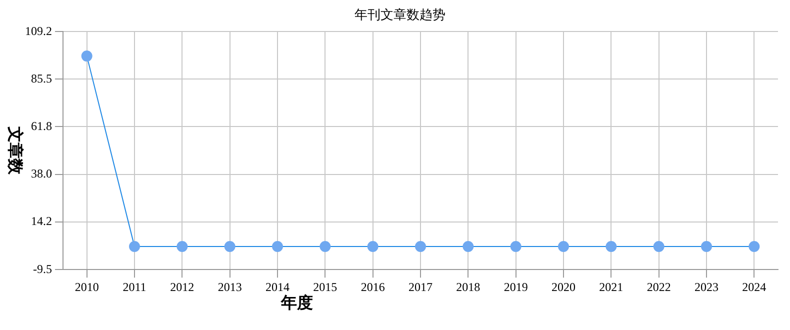  Describe the element at coordinates (372, 287) in the screenshot. I see `x-tick-label: 2016` at that location.